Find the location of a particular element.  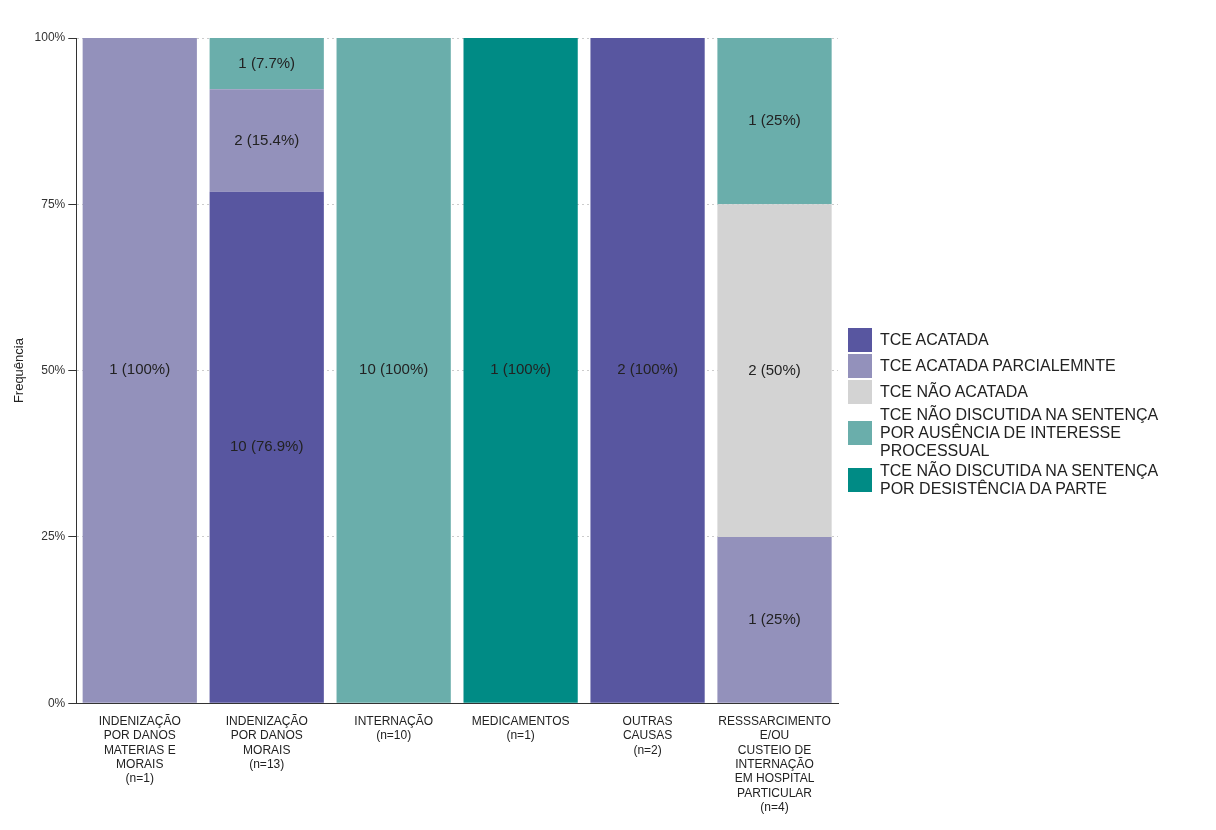

y-tick-label: 100% is located at coordinates (50, 37).